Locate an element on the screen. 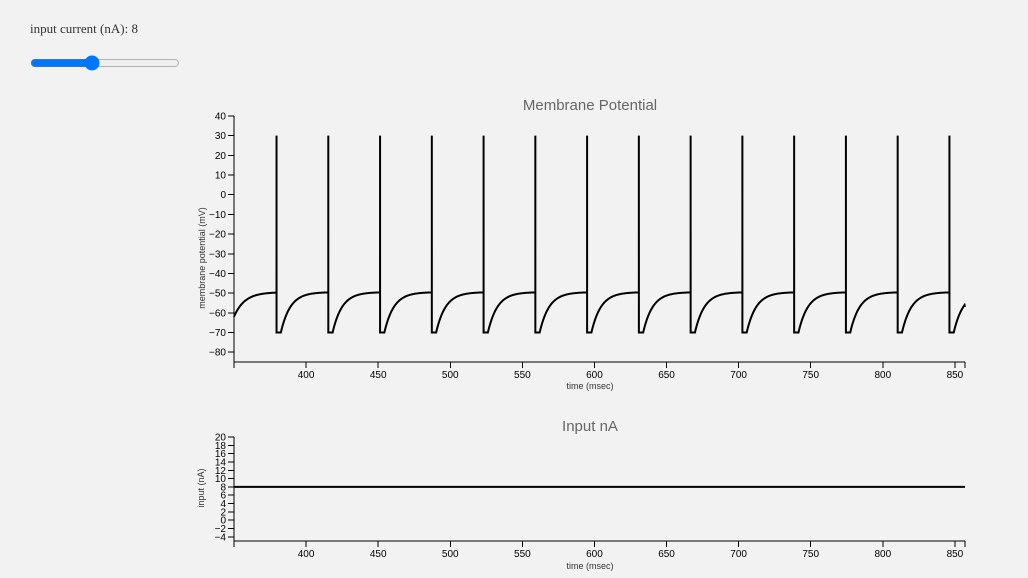 This screenshot has height=578, width=1028. y-tick-label: 4 is located at coordinates (223, 504).